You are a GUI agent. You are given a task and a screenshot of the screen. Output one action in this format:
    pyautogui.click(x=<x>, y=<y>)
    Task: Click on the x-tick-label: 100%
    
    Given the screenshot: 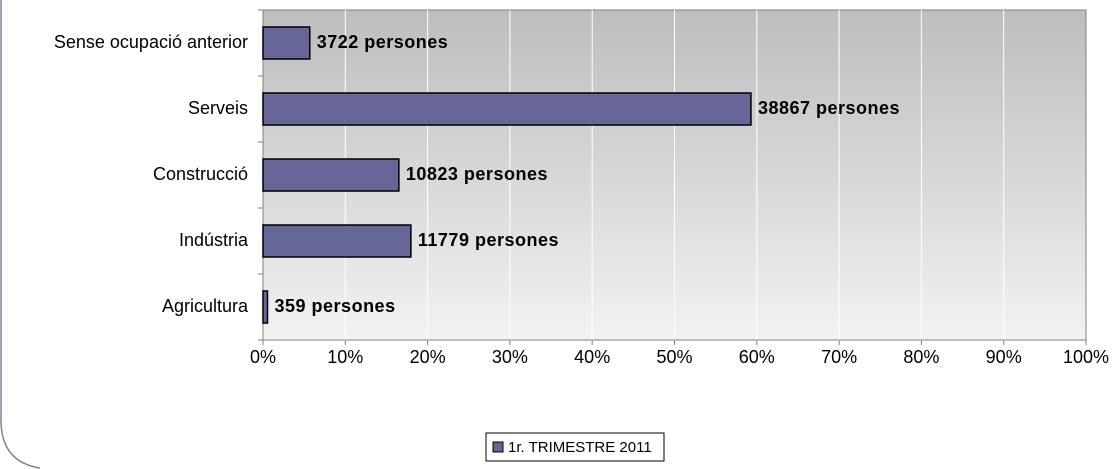 What is the action you would take?
    pyautogui.click(x=1086, y=357)
    